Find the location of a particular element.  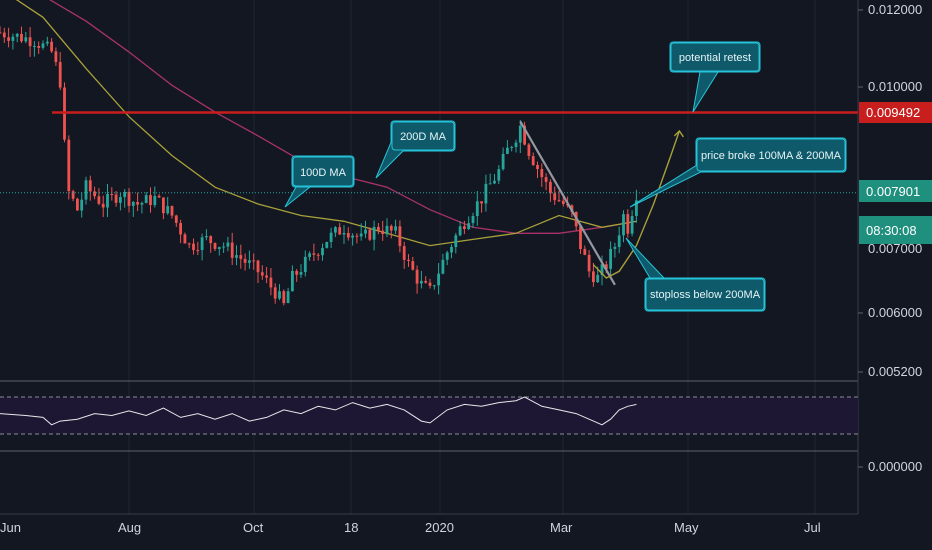

callout-price-broke-text: price broke 100MA & 200MA is located at coordinates (771, 156).